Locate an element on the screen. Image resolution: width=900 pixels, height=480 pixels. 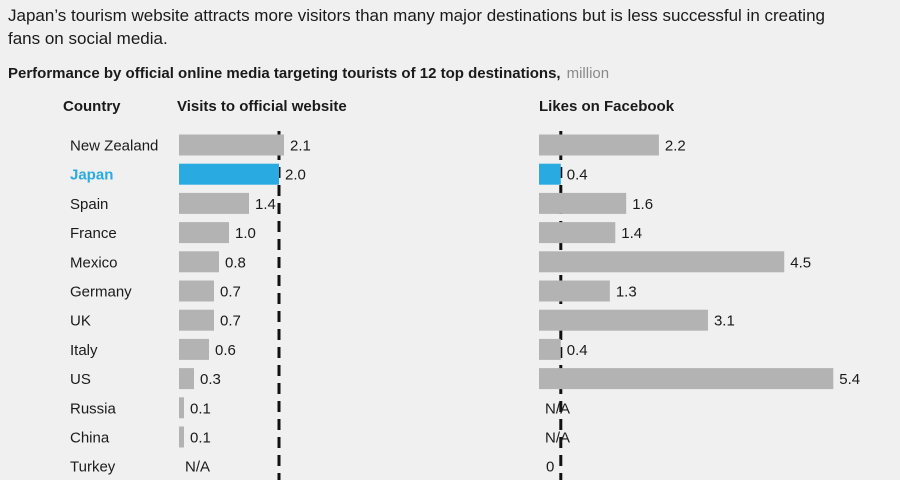
unit-label: million is located at coordinates (588, 73).